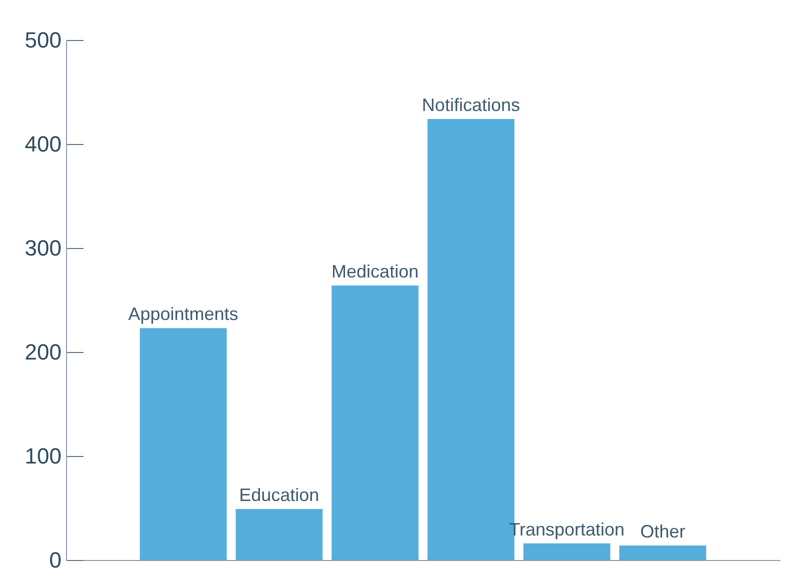 The image size is (788, 588). What do you see at coordinates (43, 144) in the screenshot?
I see `y-tick-label: 400` at bounding box center [43, 144].